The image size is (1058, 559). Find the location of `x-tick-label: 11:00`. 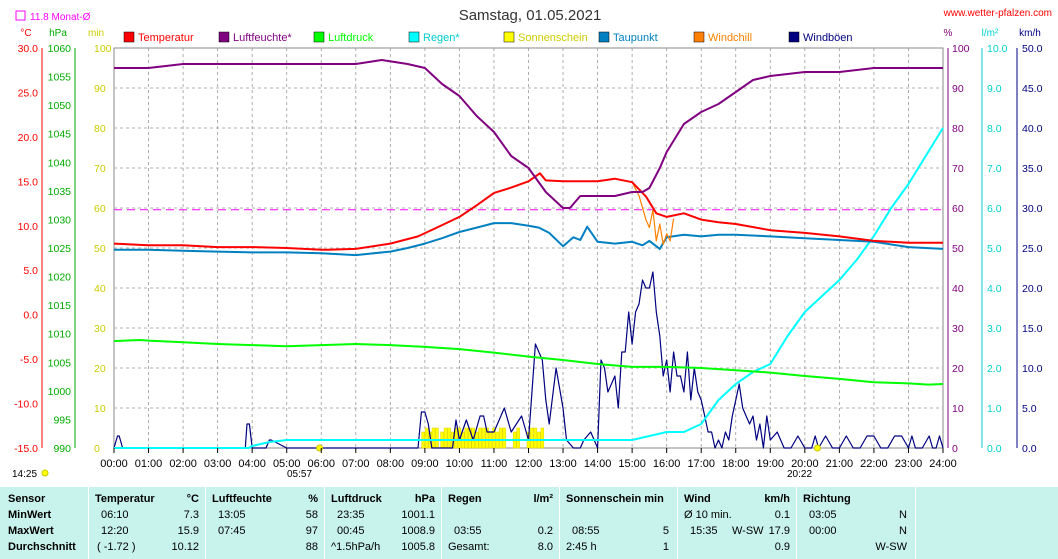

x-tick-label: 11:00 is located at coordinates (494, 464).